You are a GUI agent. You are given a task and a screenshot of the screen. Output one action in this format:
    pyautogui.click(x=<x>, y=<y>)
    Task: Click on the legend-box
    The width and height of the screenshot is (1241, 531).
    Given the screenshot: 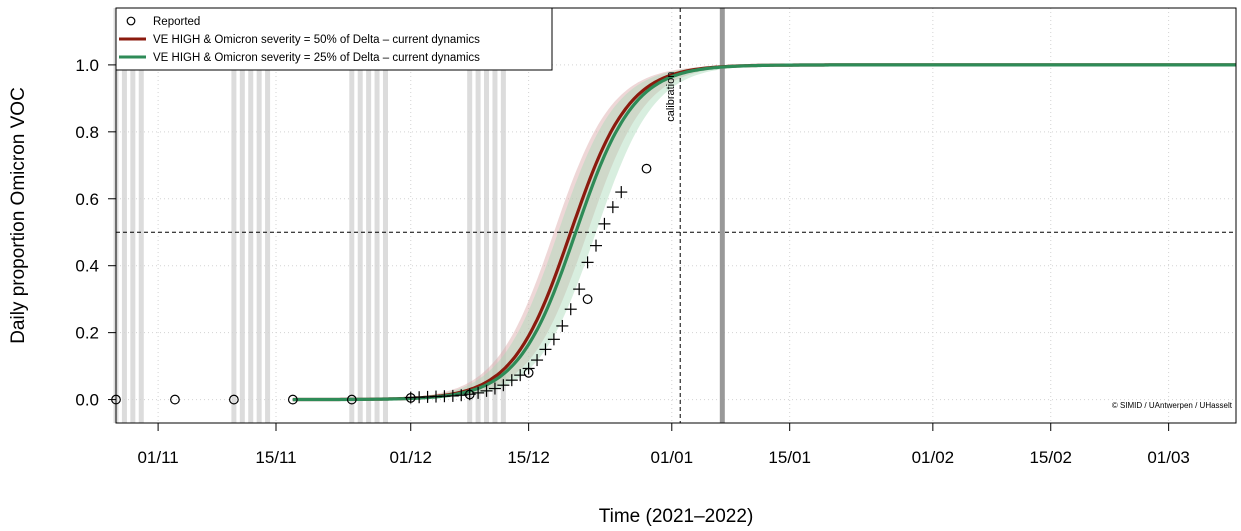 What is the action you would take?
    pyautogui.click(x=334, y=39)
    